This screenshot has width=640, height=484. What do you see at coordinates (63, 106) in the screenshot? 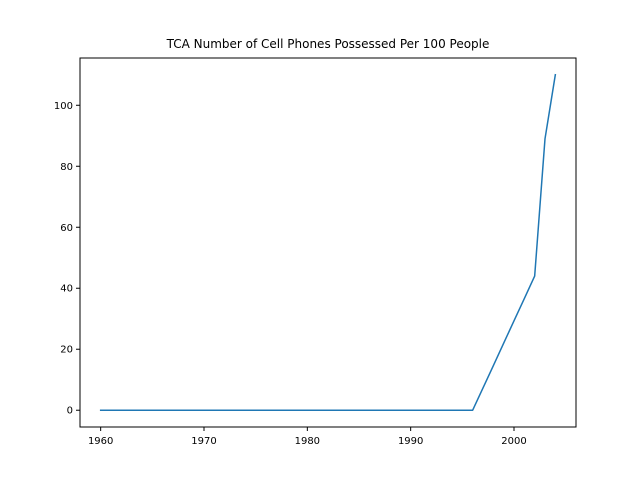
I see `y-tick-label: 100` at bounding box center [63, 106].